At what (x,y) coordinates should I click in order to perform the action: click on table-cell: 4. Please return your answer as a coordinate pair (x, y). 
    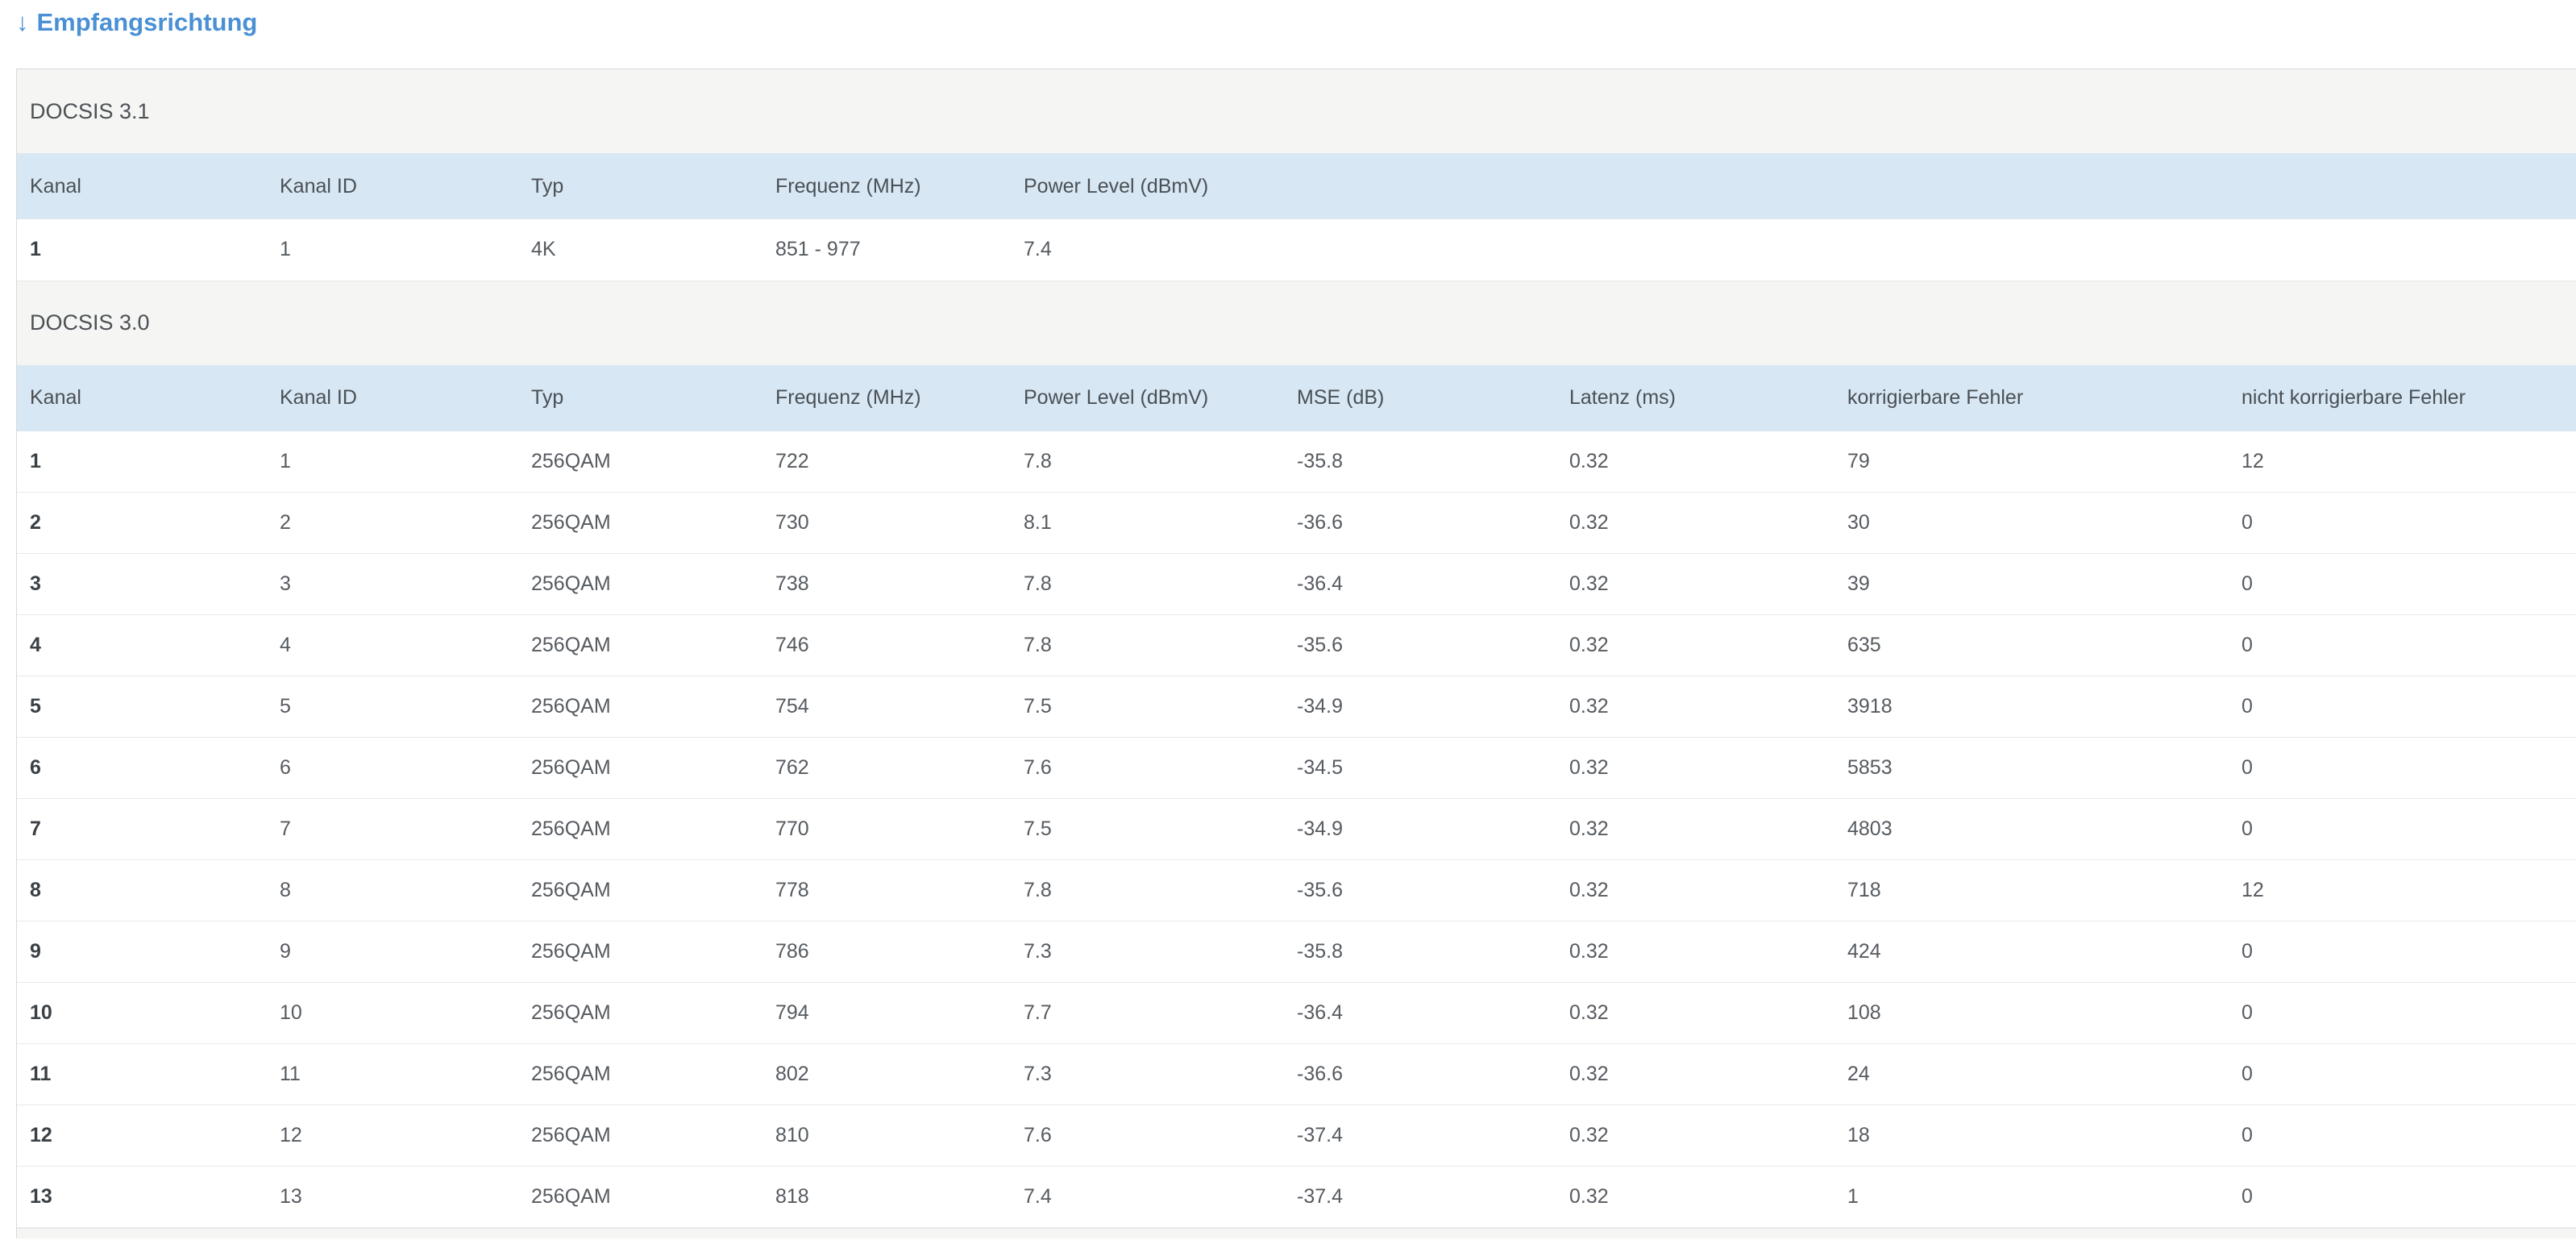
    Looking at the image, I should click on (392, 645).